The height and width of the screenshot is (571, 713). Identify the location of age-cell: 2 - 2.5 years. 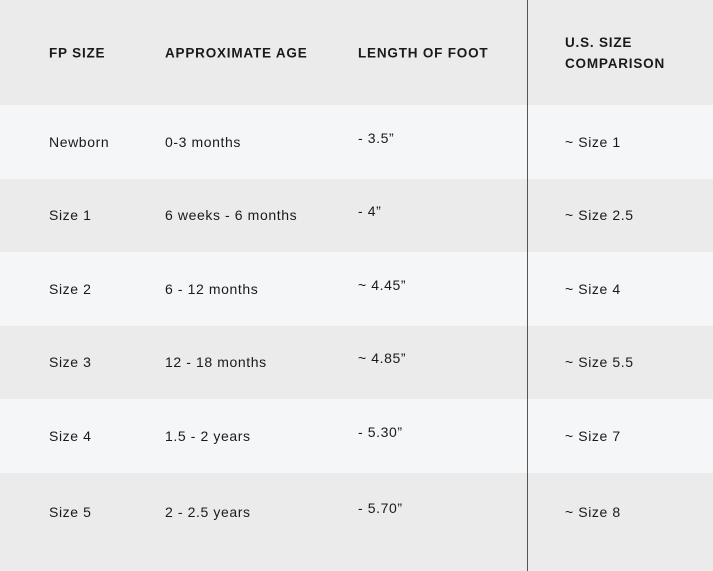
(208, 511).